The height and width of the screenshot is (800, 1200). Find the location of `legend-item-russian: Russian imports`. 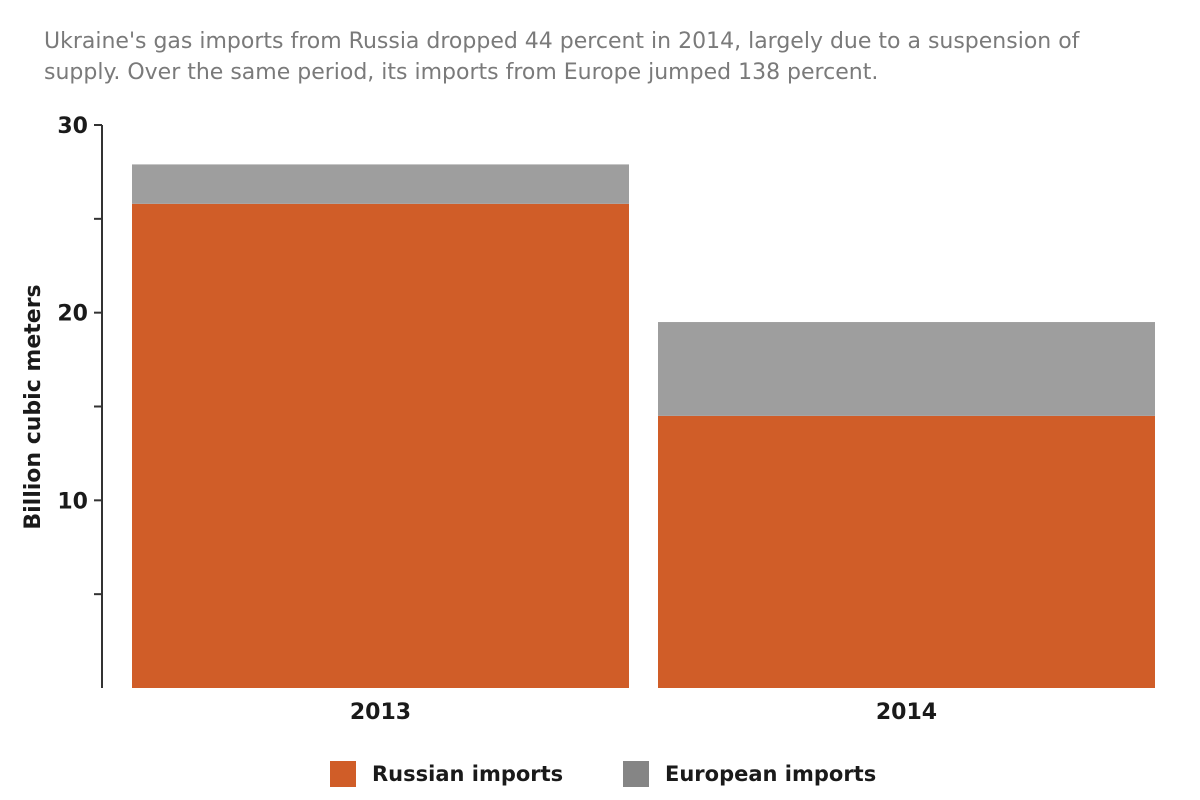

legend-item-russian: Russian imports is located at coordinates (446, 774).